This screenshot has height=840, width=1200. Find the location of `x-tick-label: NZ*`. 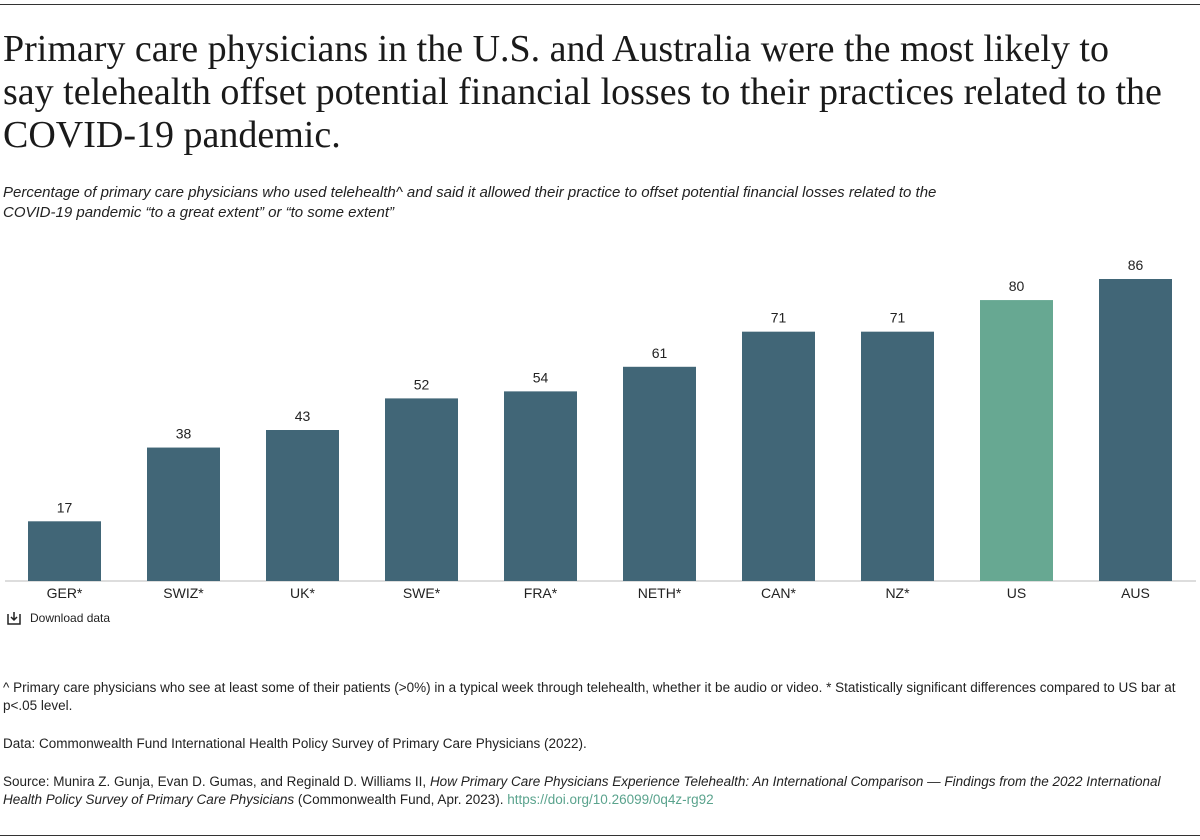

x-tick-label: NZ* is located at coordinates (897, 593).